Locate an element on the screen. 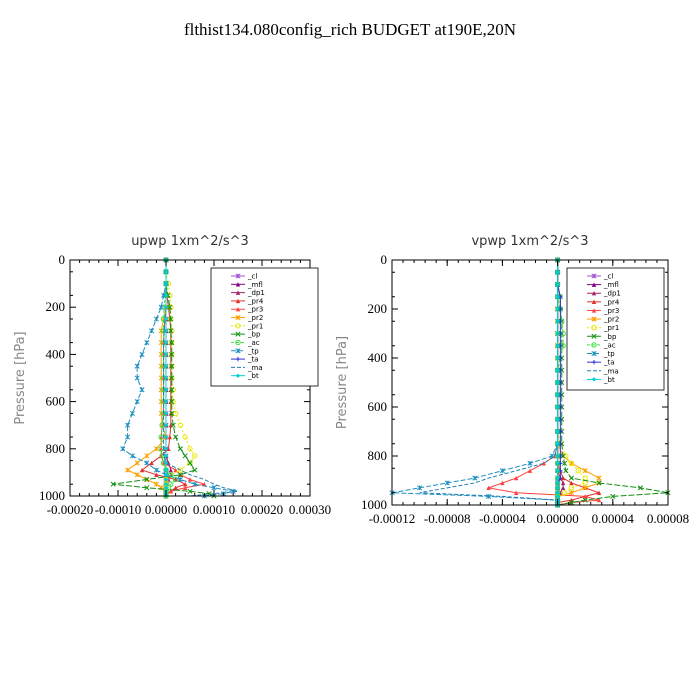 The height and width of the screenshot is (700, 700). legend-label-bp: _bp is located at coordinates (610, 337).